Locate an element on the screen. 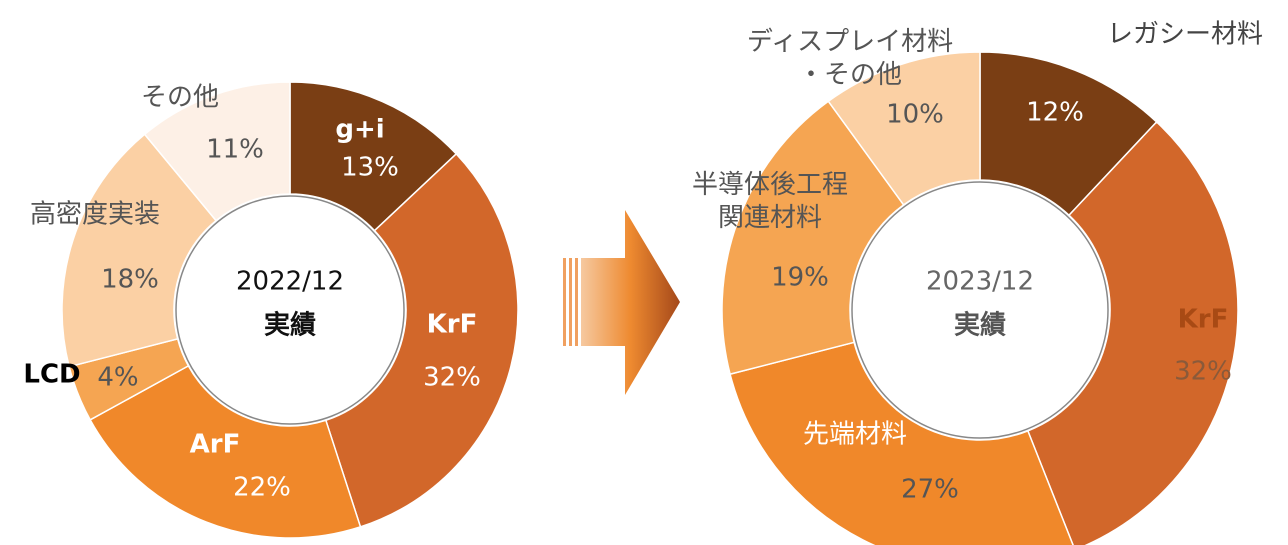  category-label: LCD is located at coordinates (51, 375).